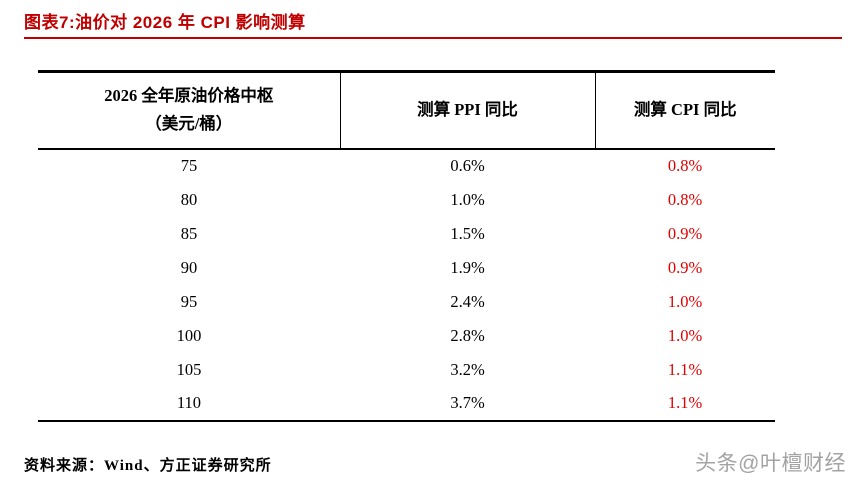  What do you see at coordinates (189, 369) in the screenshot?
I see `cell-price: 105` at bounding box center [189, 369].